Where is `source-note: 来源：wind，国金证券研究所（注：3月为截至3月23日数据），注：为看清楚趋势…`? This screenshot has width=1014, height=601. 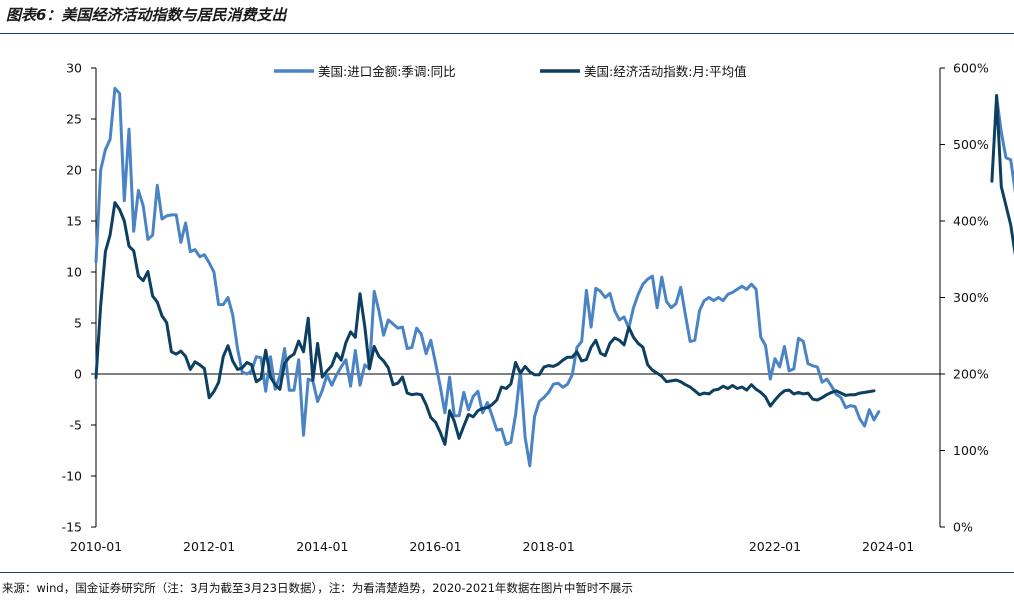 source-note: 来源：wind，国金证券研究所（注：3月为截至3月23日数据），注：为看清楚趋势… is located at coordinates (317, 588).